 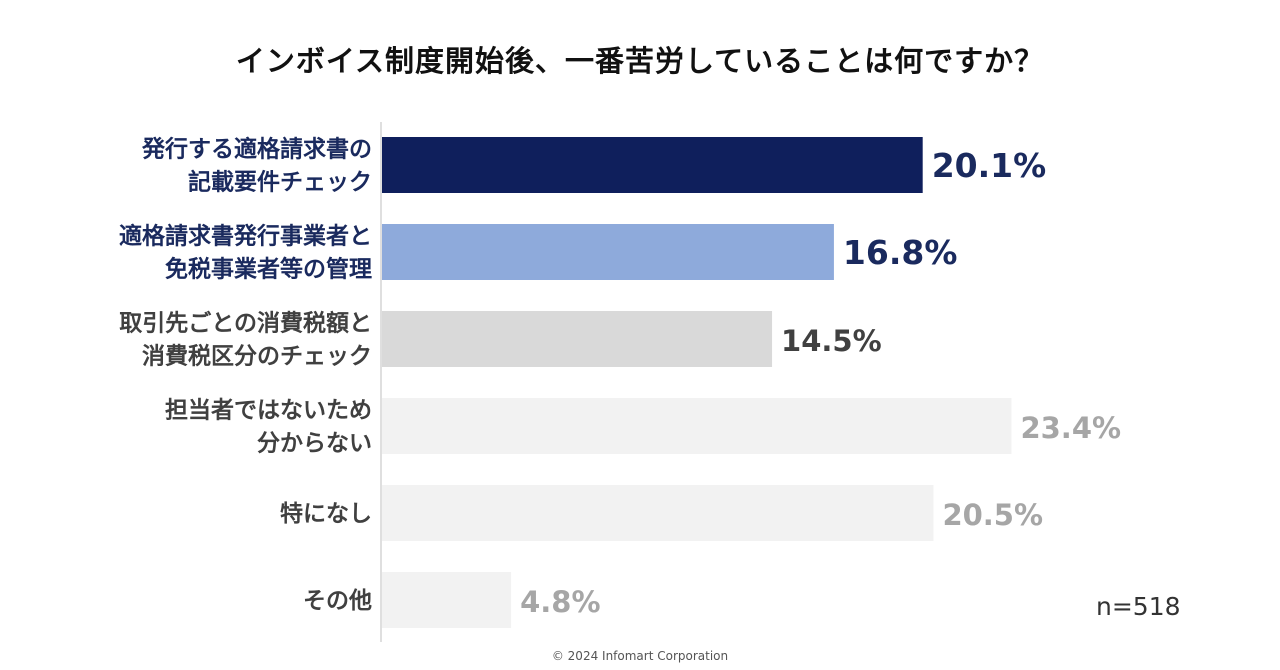 What do you see at coordinates (640, 656) in the screenshot?
I see `copyright-text: © 2024 Infomart Corporation` at bounding box center [640, 656].